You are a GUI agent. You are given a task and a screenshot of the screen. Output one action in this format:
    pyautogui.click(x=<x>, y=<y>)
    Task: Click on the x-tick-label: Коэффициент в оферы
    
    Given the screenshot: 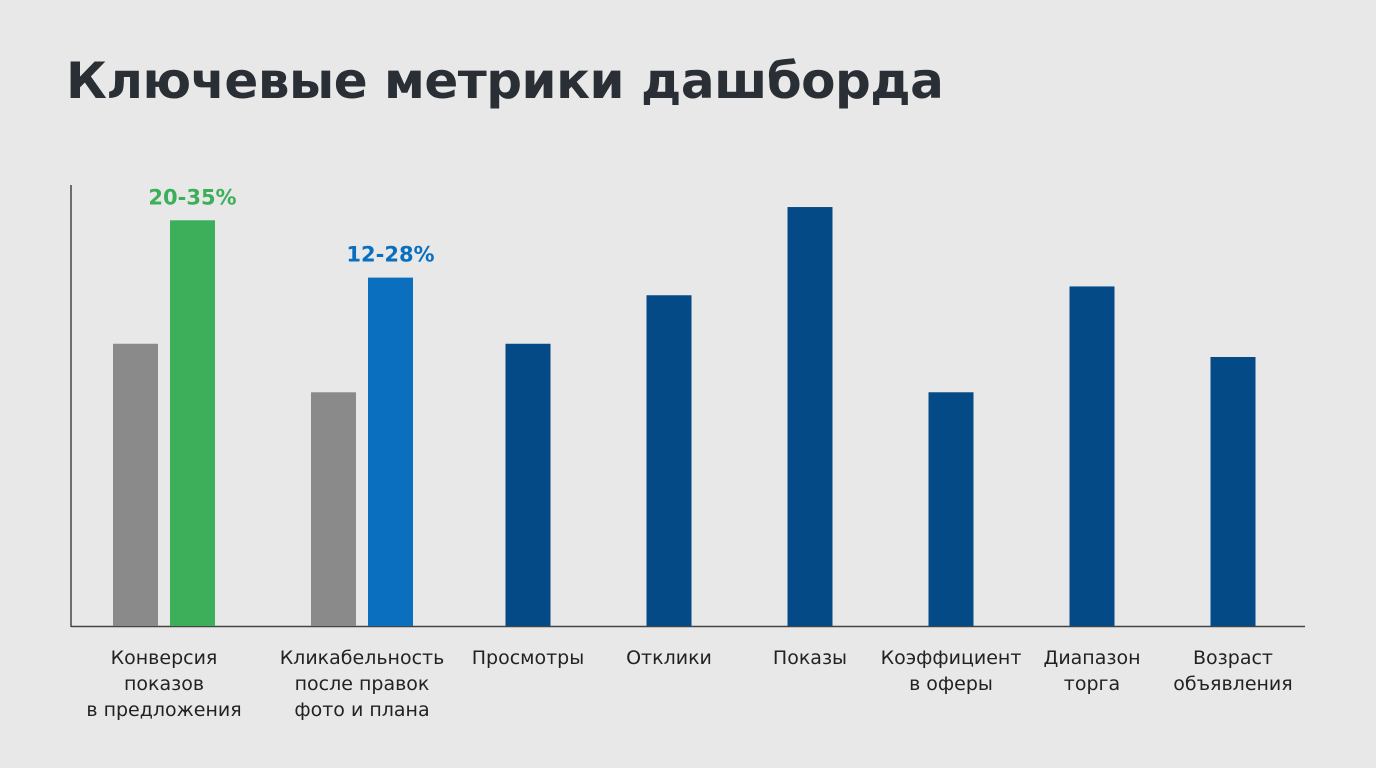 What is the action you would take?
    pyautogui.click(x=951, y=671)
    